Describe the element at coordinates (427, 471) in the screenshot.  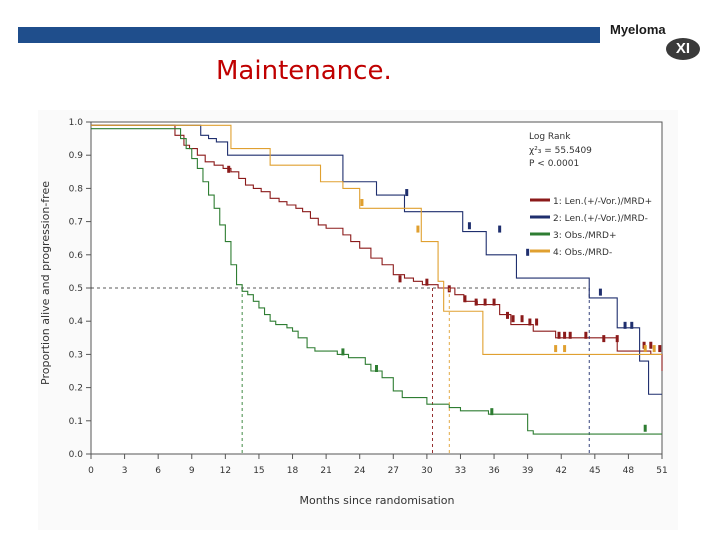
I see `x-tick-label: 30` at that location.